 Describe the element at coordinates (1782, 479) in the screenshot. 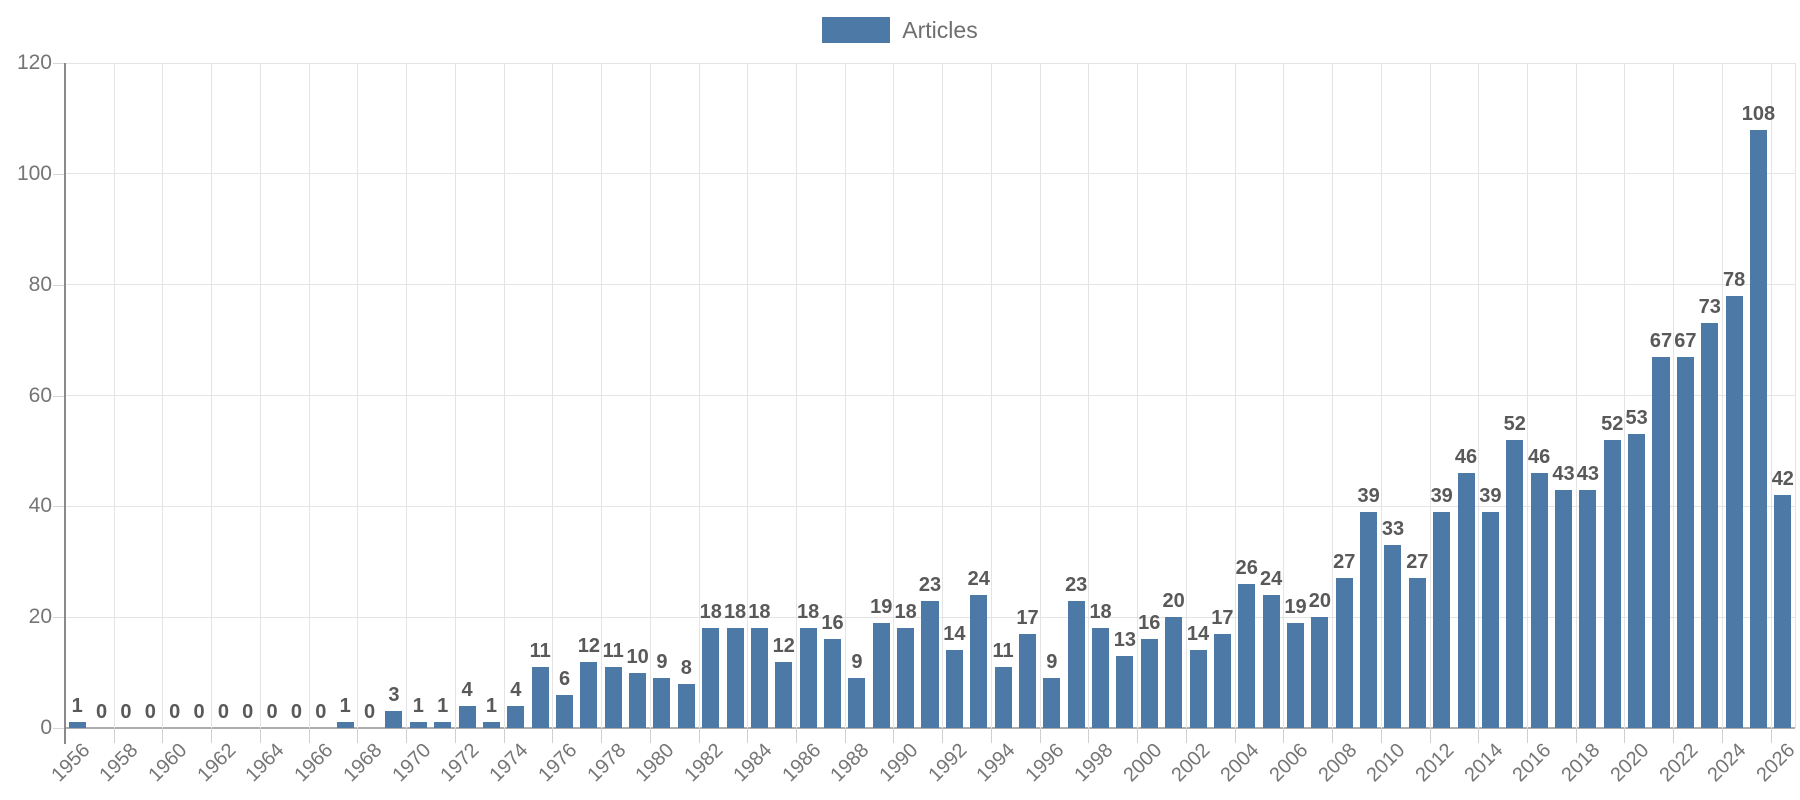

I see `bar-value-label: 42` at that location.